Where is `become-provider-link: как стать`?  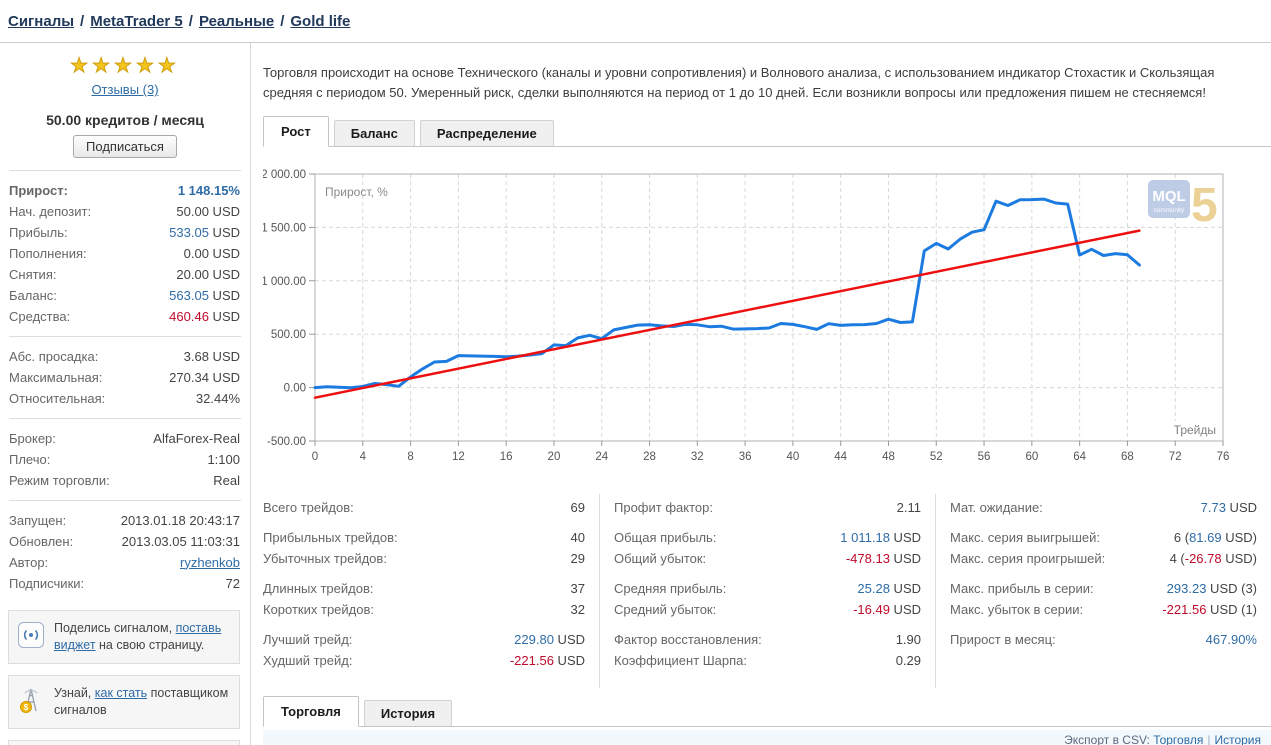
become-provider-link: как стать is located at coordinates (121, 693).